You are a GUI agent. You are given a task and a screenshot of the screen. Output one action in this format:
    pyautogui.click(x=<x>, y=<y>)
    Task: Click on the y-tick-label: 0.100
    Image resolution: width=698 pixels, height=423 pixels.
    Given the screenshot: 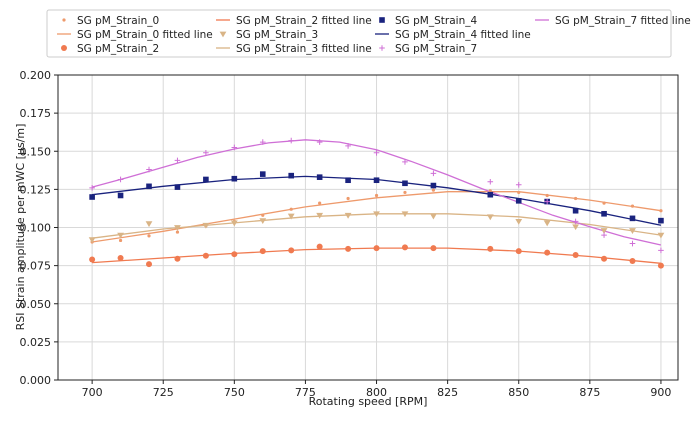 What is the action you would take?
    pyautogui.click(x=36, y=228)
    